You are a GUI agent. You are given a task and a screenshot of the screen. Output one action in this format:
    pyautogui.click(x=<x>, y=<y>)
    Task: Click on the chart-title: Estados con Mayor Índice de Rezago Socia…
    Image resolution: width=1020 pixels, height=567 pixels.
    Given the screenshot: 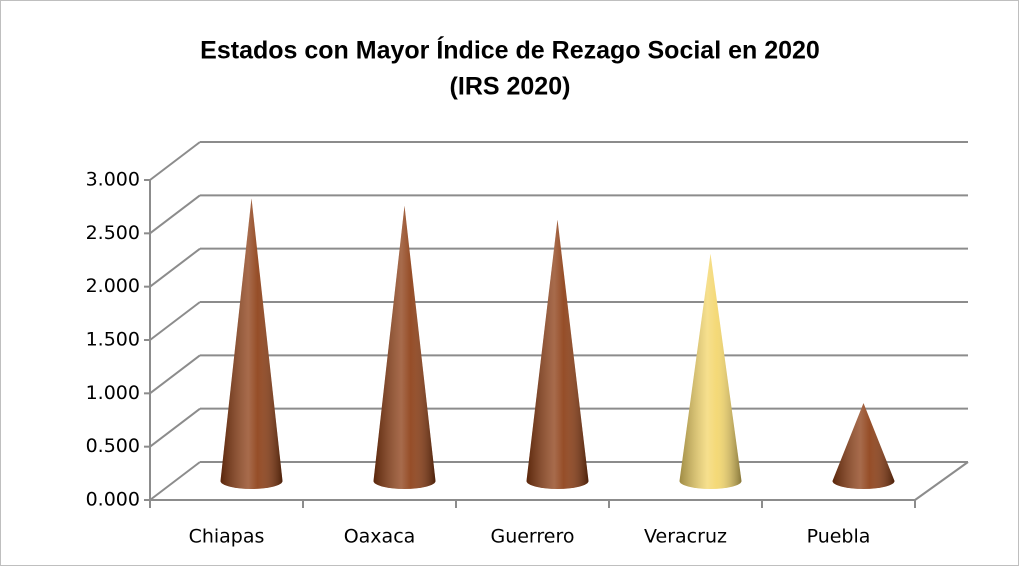 What is the action you would take?
    pyautogui.click(x=510, y=50)
    